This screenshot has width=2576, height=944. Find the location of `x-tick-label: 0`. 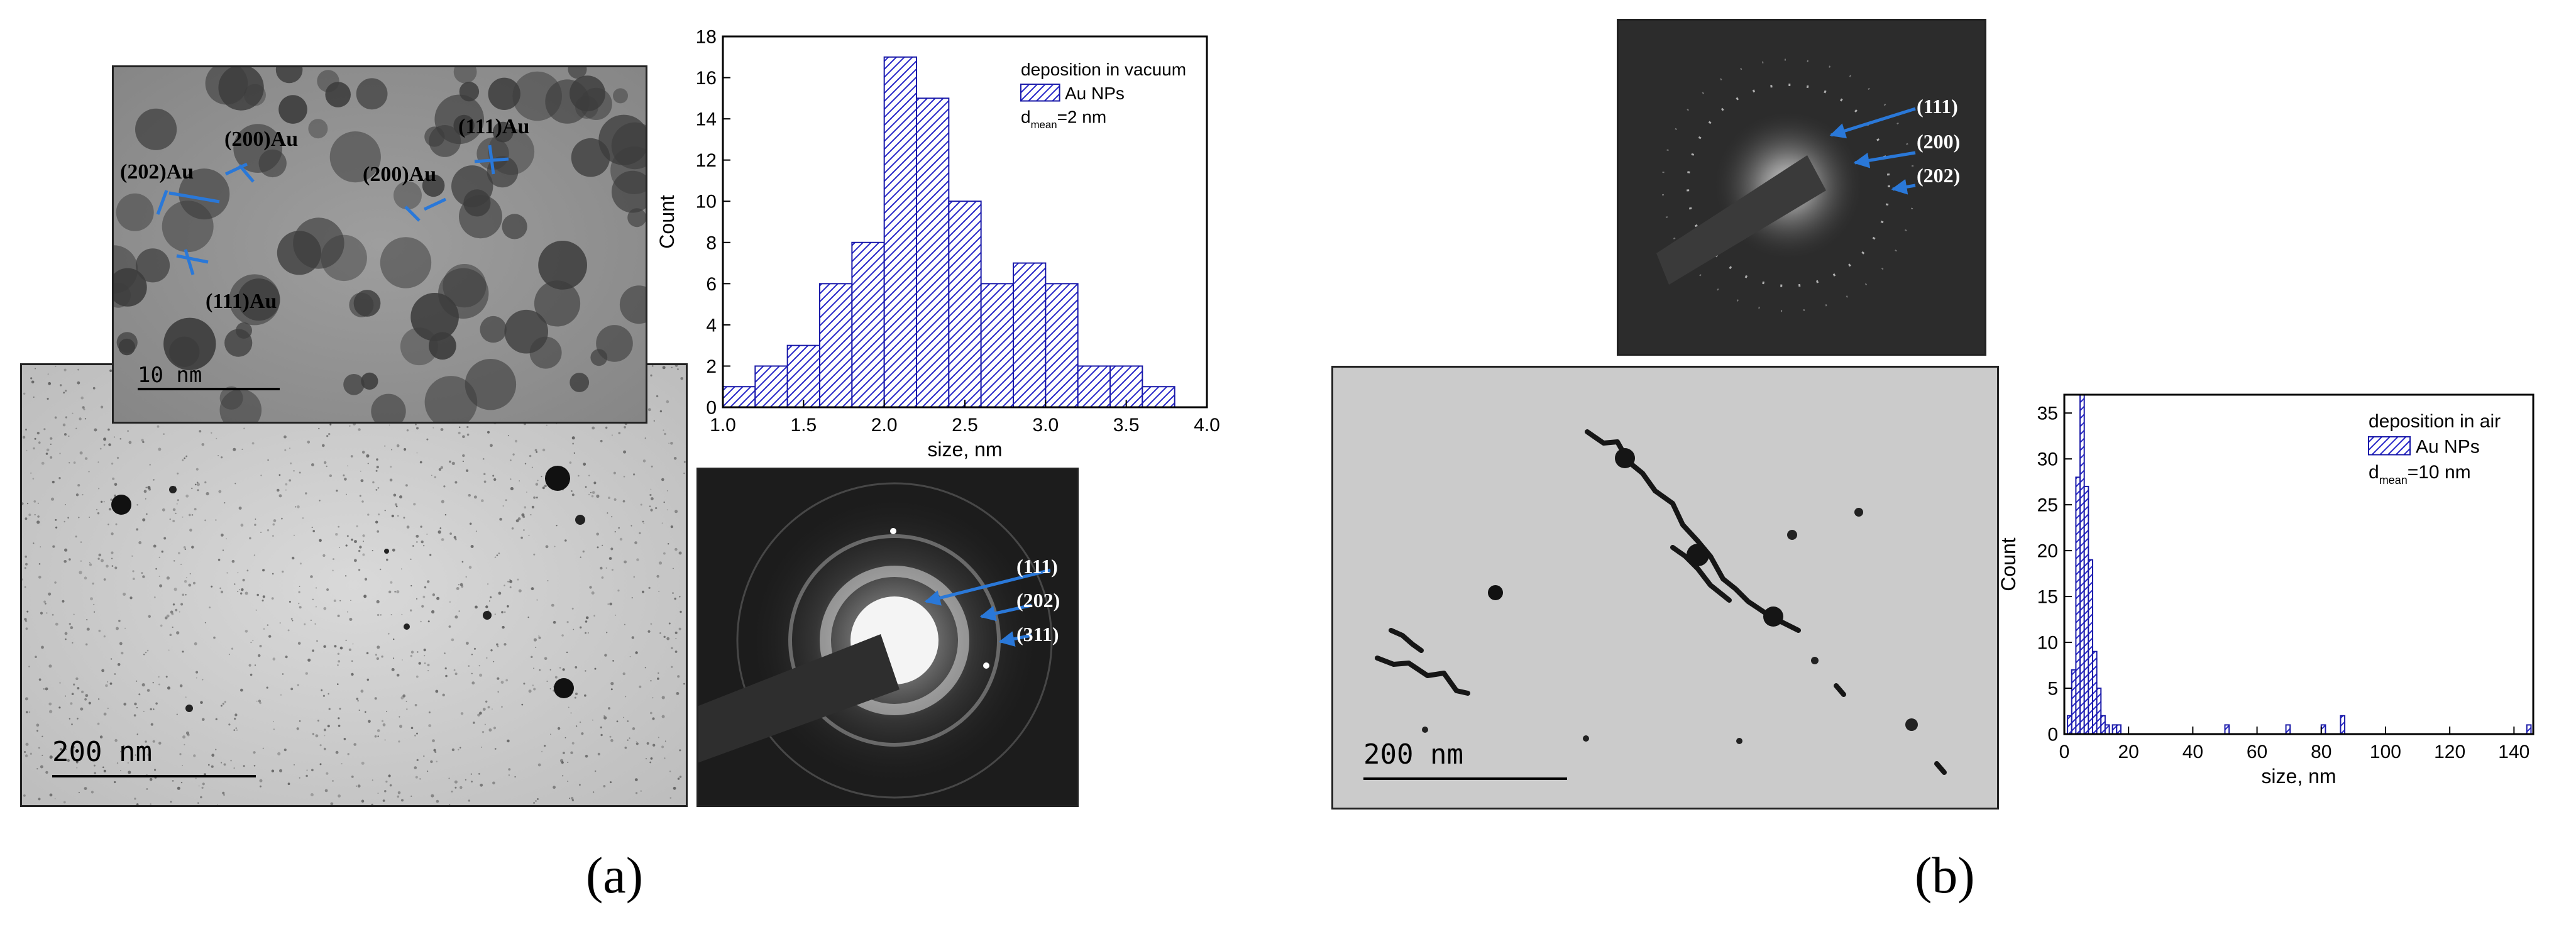

x-tick-label: 0 is located at coordinates (2065, 752).